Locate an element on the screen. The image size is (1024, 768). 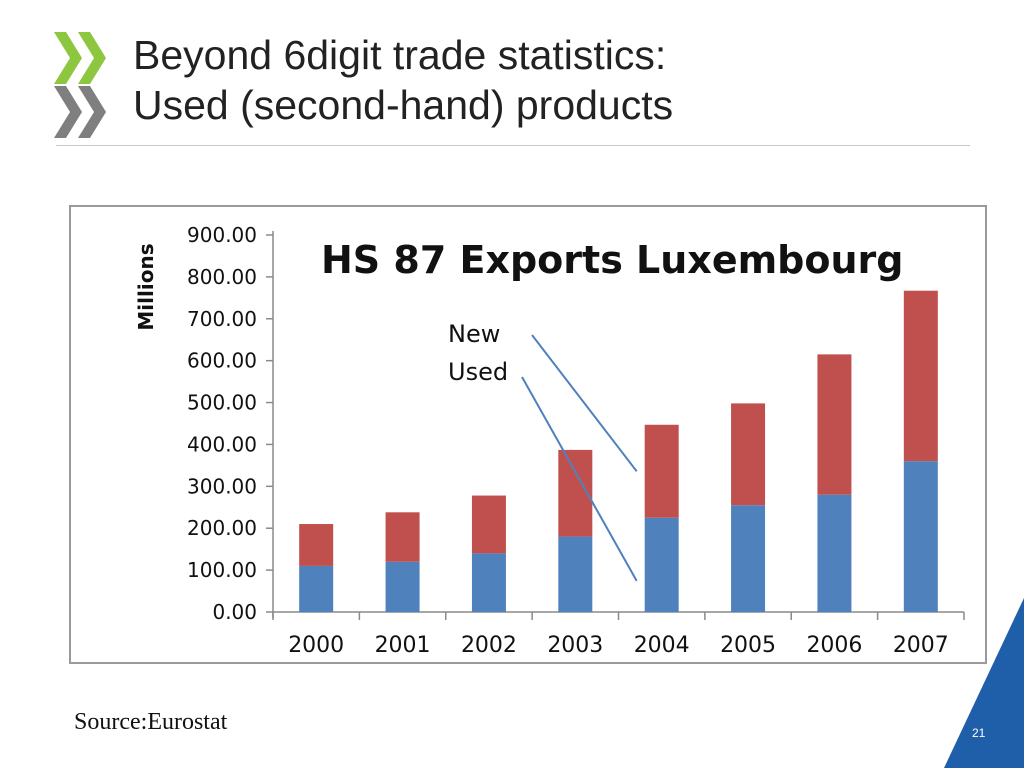
bar-new-2000 is located at coordinates (316, 545).